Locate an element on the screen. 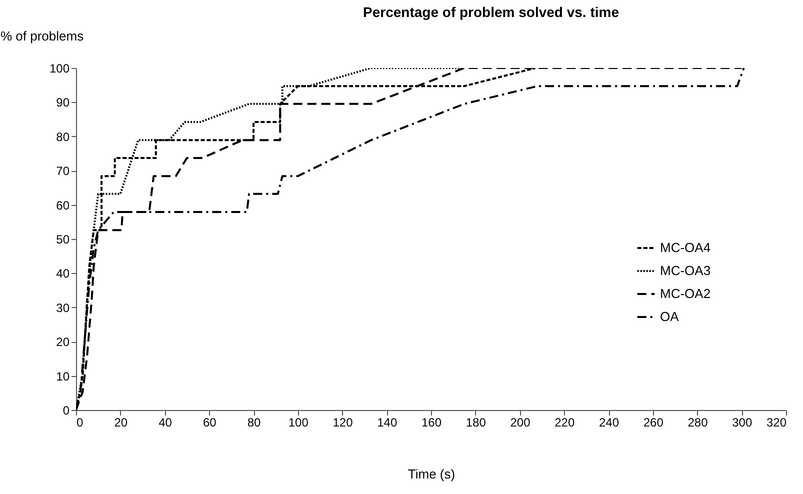  legend-label: MC-OA3 is located at coordinates (685, 270).